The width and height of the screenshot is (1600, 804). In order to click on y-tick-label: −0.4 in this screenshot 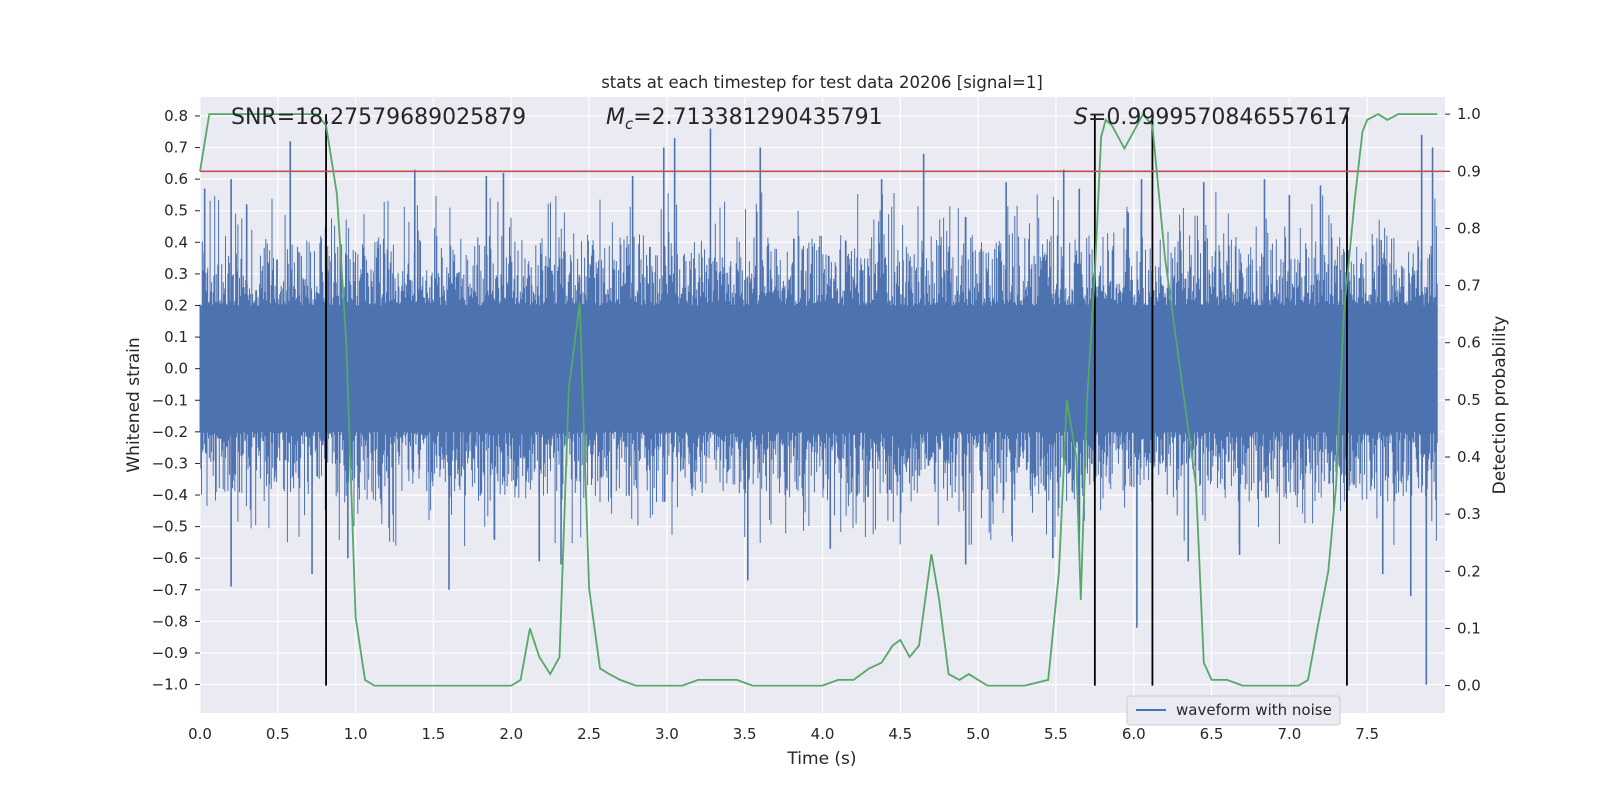, I will do `click(170, 495)`.